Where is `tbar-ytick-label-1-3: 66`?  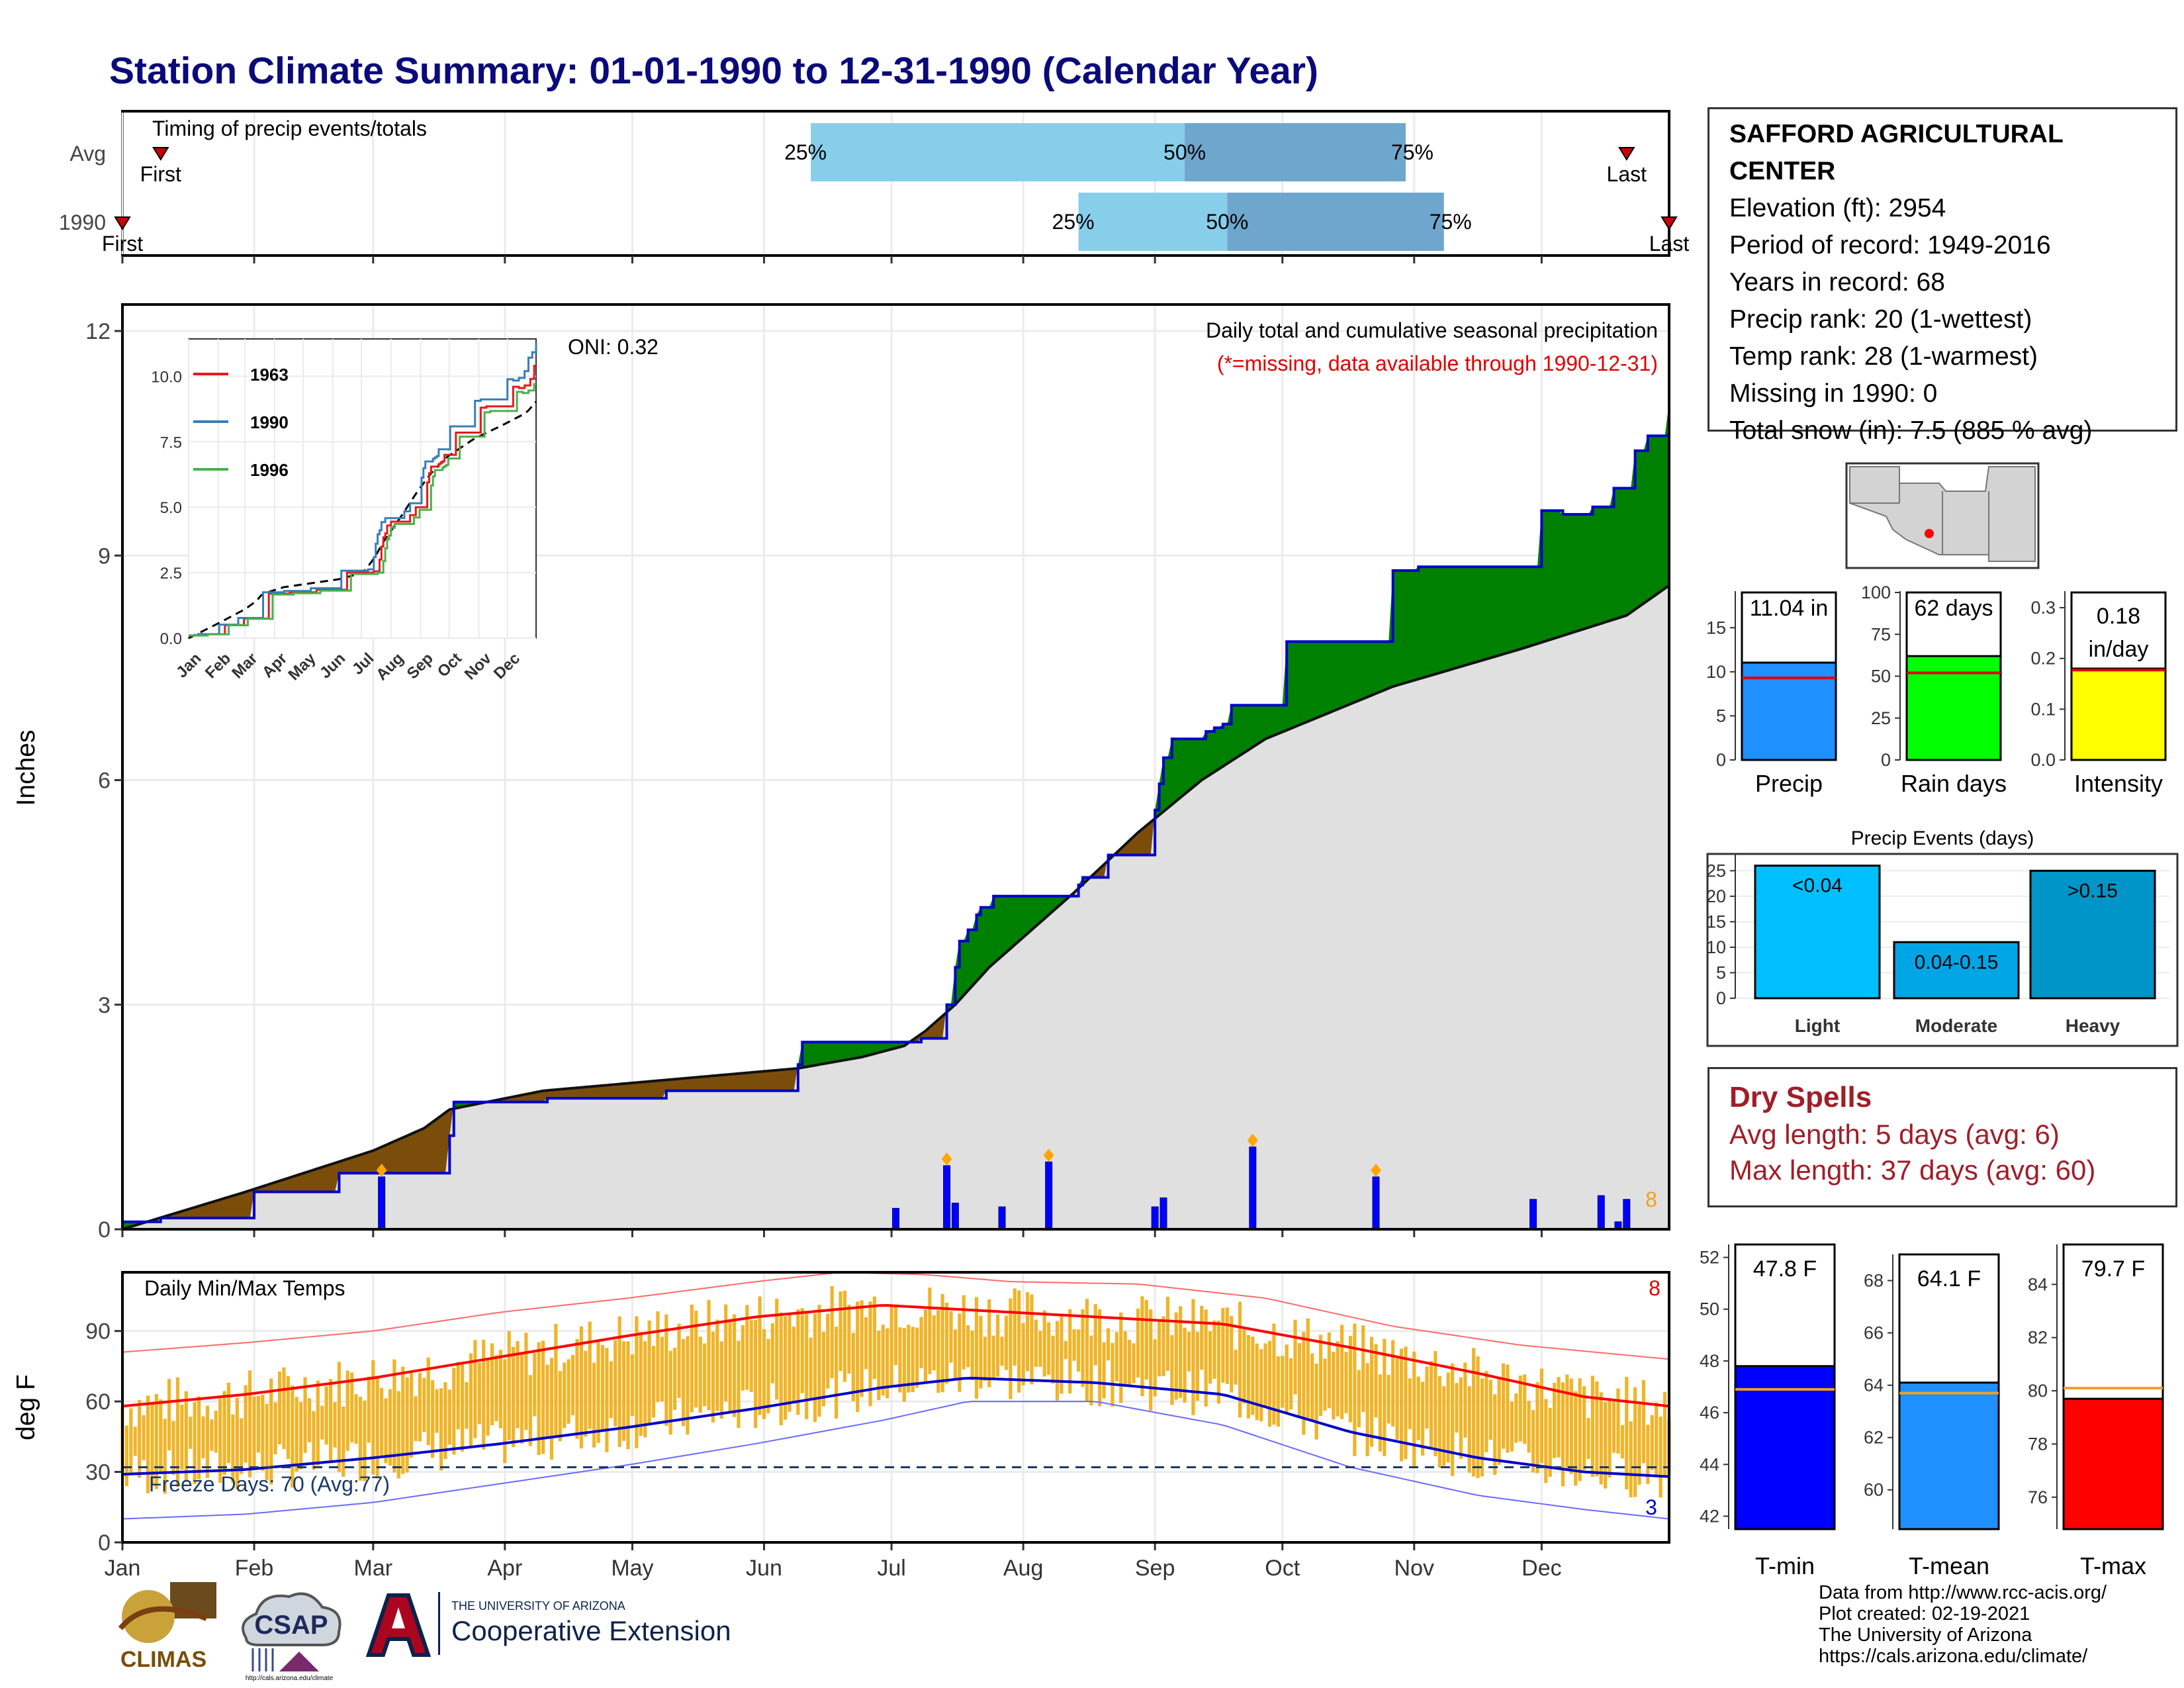
tbar-ytick-label-1-3: 66 is located at coordinates (1874, 1333).